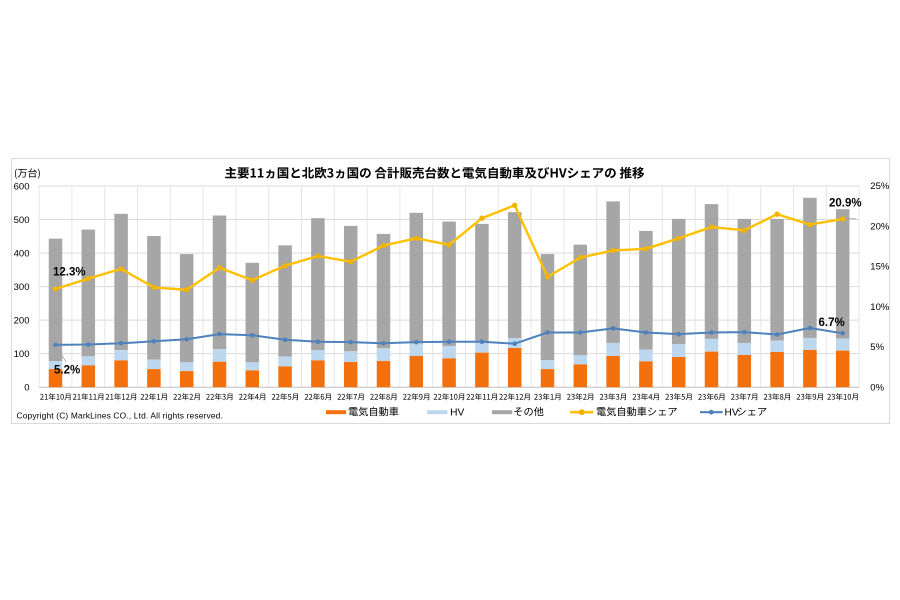 The height and width of the screenshot is (600, 900). What do you see at coordinates (22, 253) in the screenshot?
I see `svg-text: 400` at bounding box center [22, 253].